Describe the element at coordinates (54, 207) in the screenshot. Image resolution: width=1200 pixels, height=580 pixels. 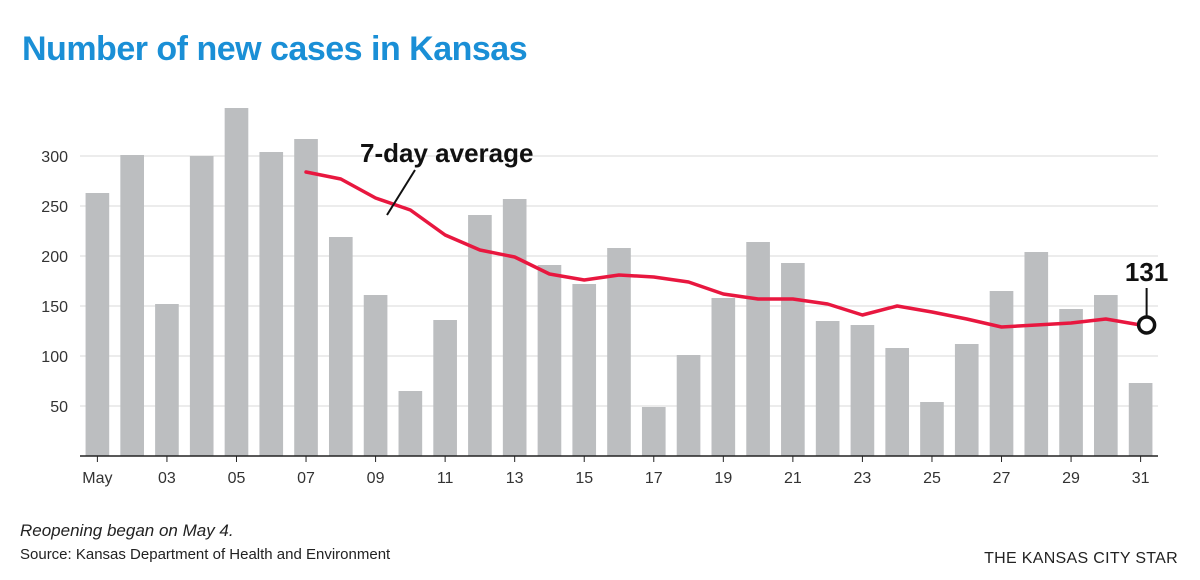
I see `y-tick-label: 250` at that location.